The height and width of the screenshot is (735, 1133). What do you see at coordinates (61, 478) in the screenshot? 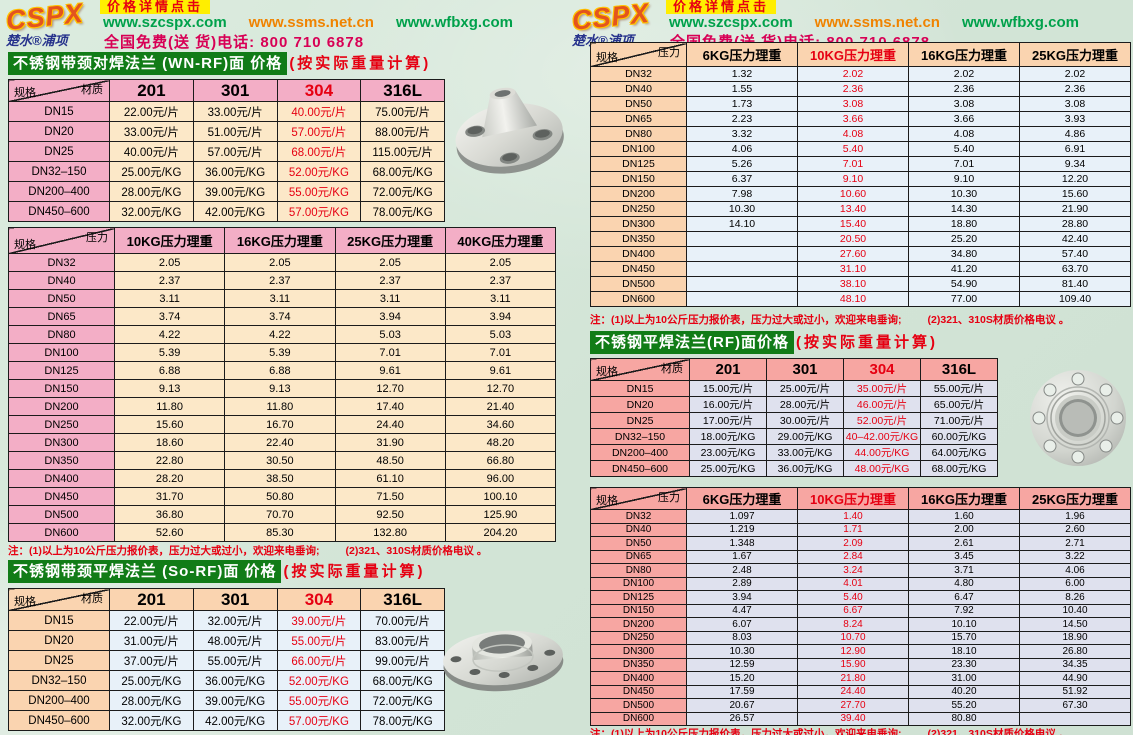
I see `row-header: DN400` at bounding box center [61, 478].